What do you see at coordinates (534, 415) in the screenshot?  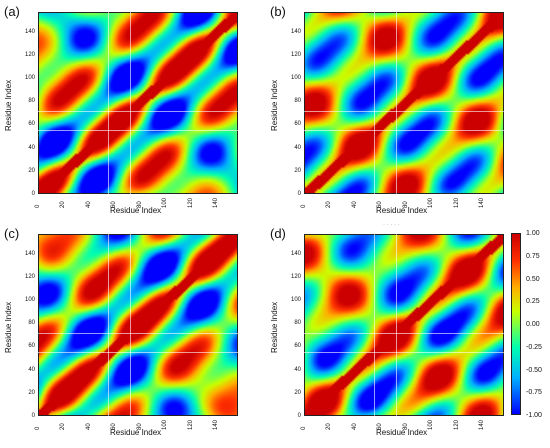 I see `colorbar-tick-label: -1.00` at bounding box center [534, 415].